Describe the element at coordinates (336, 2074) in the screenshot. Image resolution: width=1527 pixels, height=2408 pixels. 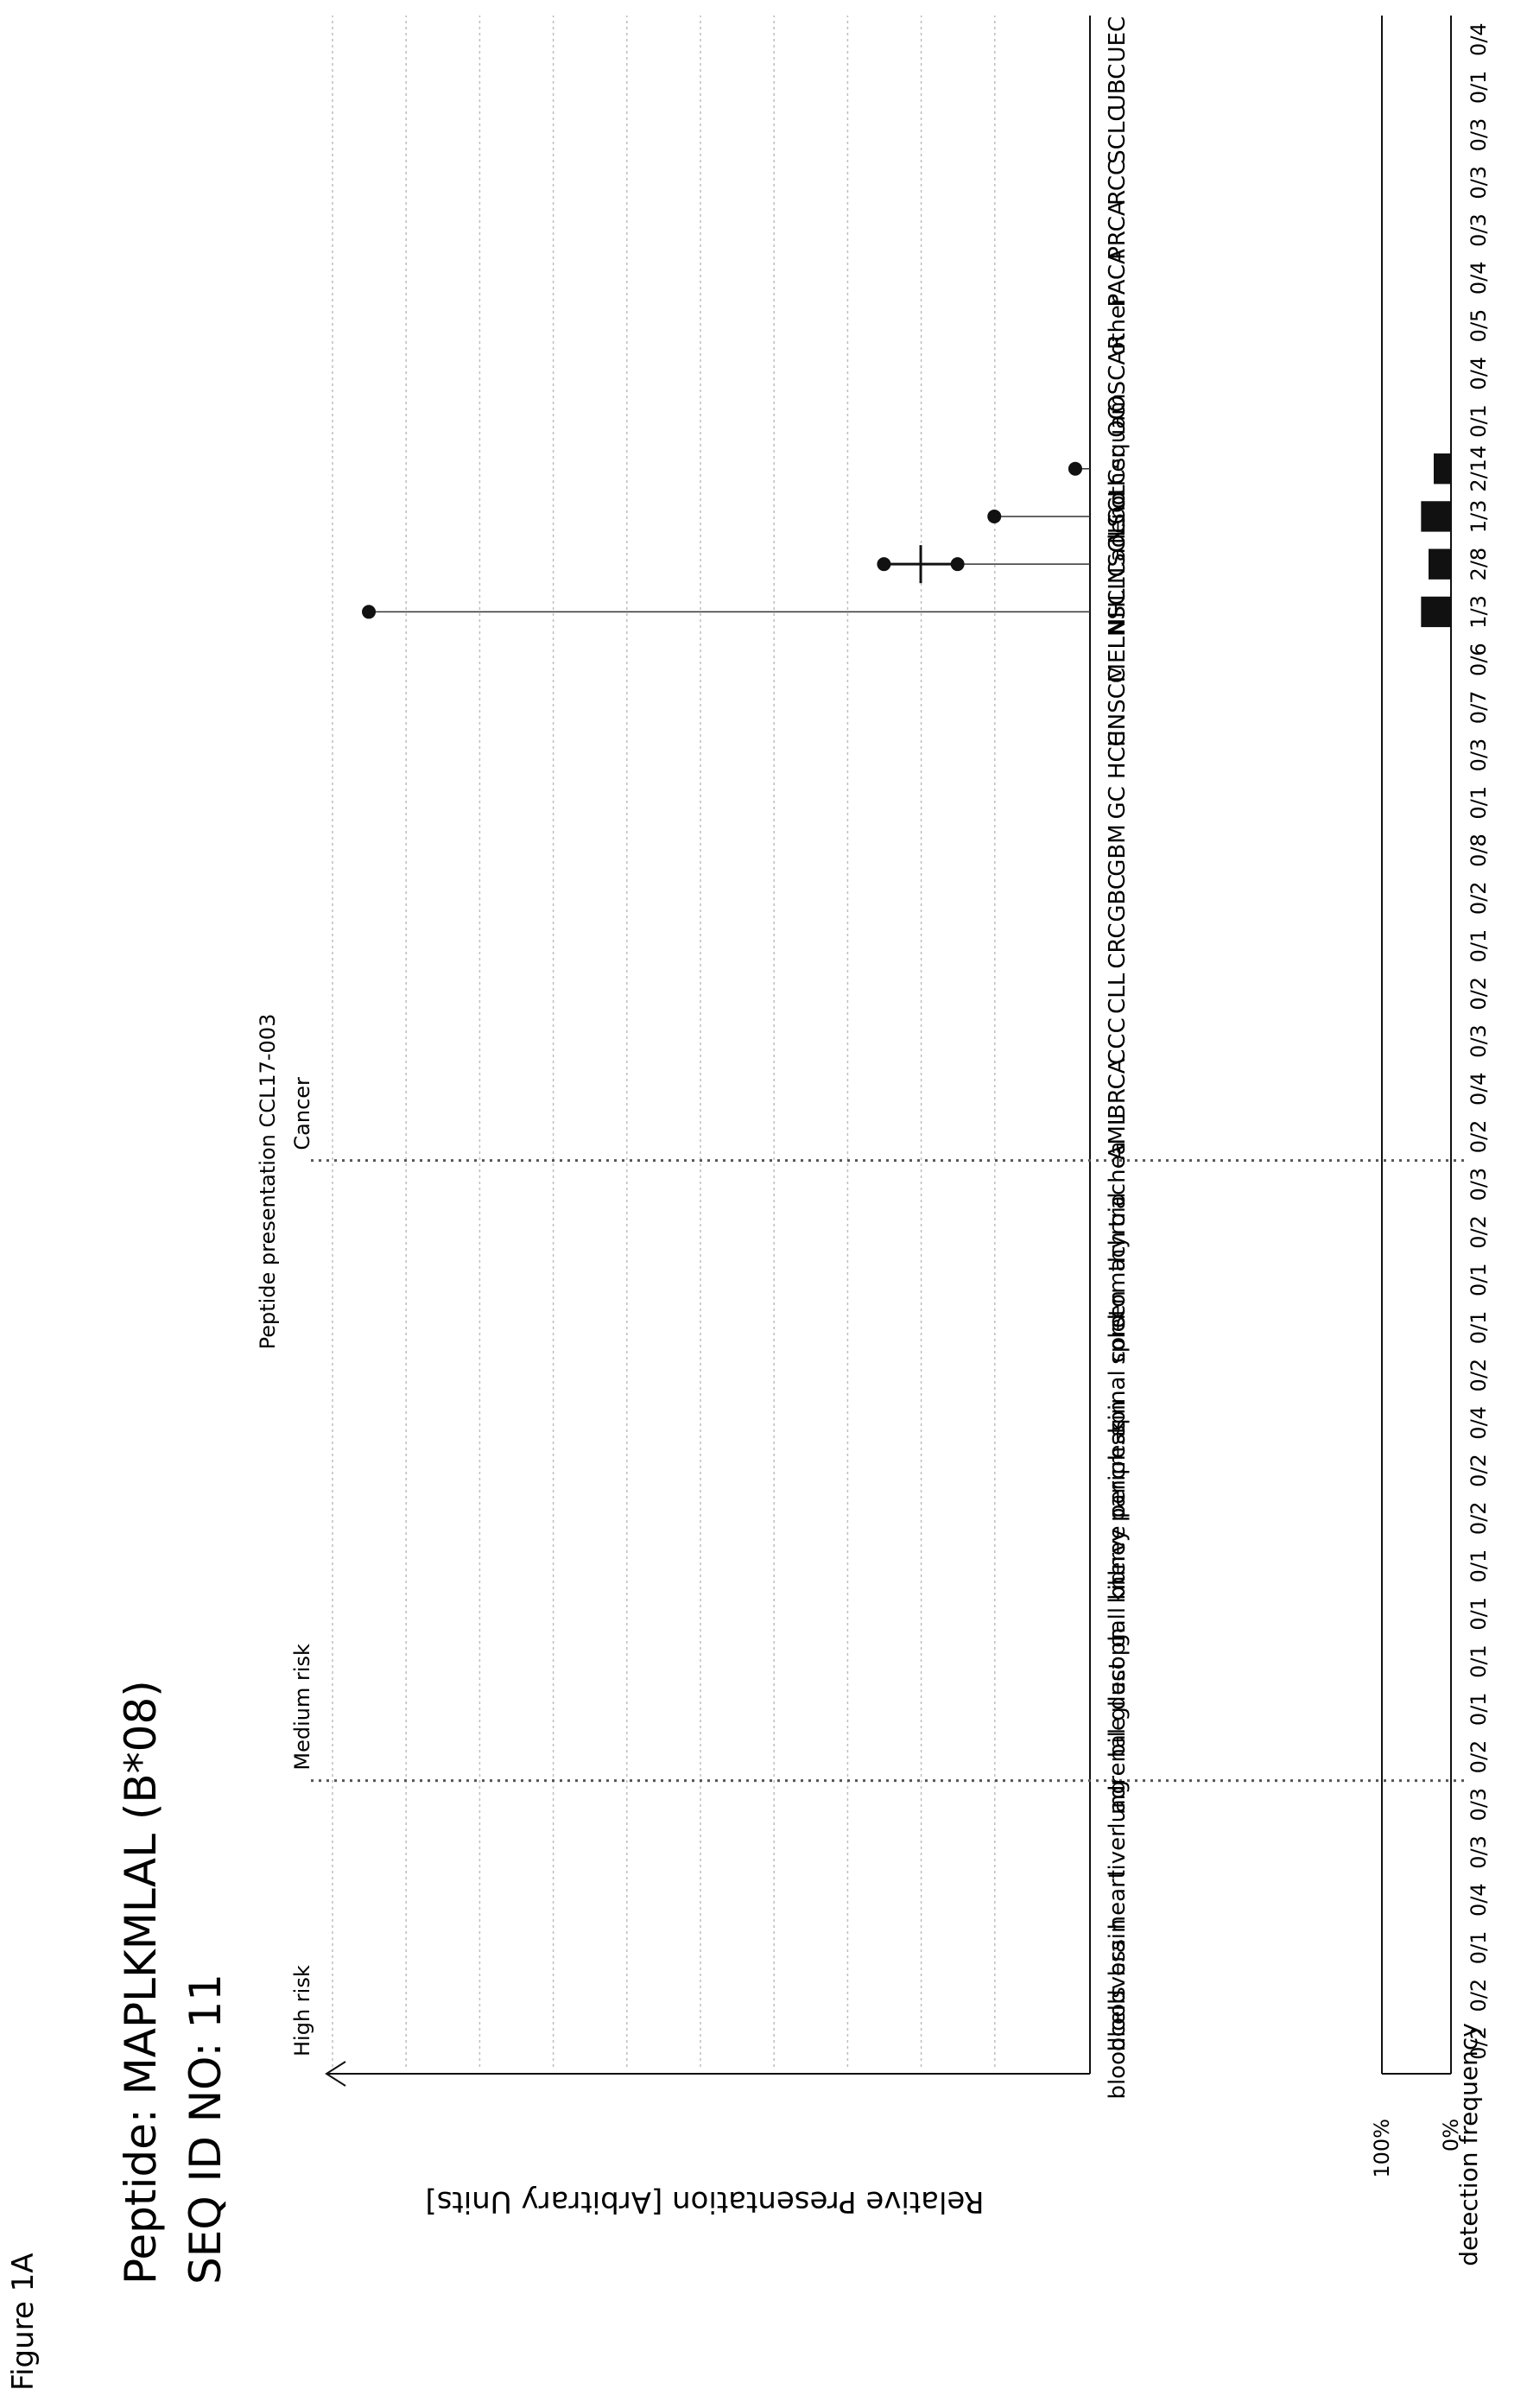
I see `y-axis-arrow` at that location.